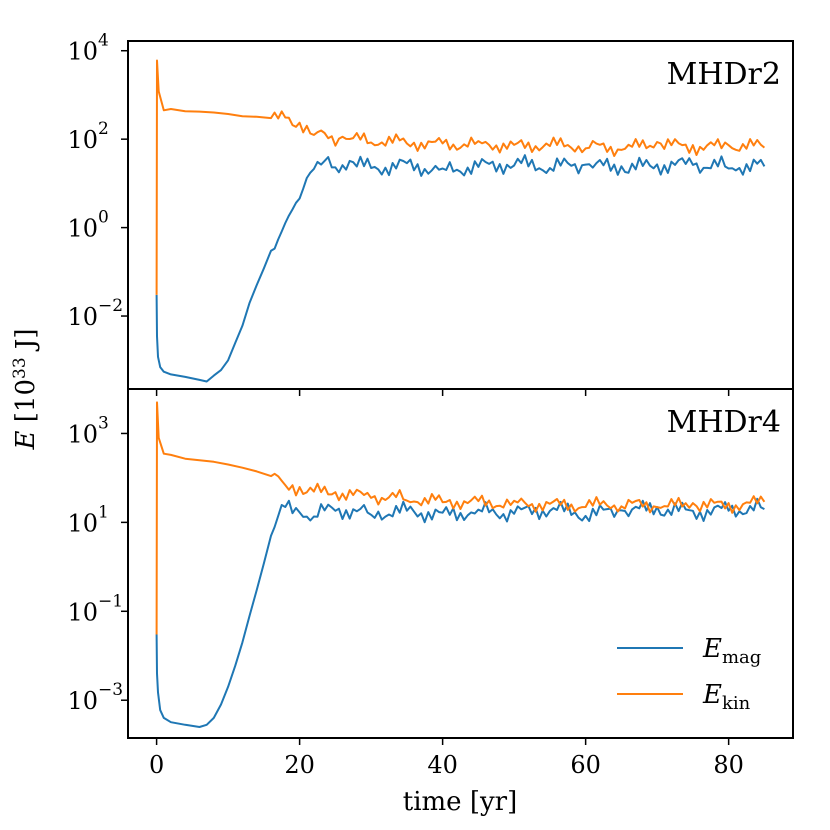  What do you see at coordinates (442, 765) in the screenshot?
I see `x-tick-label: 40` at bounding box center [442, 765].